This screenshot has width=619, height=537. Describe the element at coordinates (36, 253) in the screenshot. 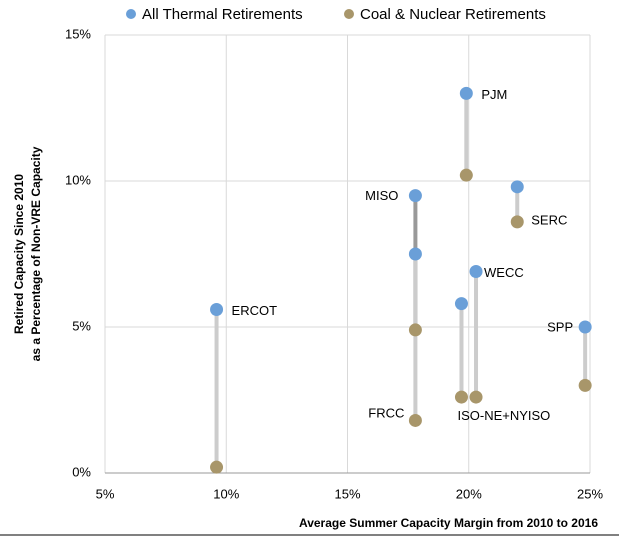

I see `y-axis-label: as a Percentage of Non-VRE Capacity` at that location.